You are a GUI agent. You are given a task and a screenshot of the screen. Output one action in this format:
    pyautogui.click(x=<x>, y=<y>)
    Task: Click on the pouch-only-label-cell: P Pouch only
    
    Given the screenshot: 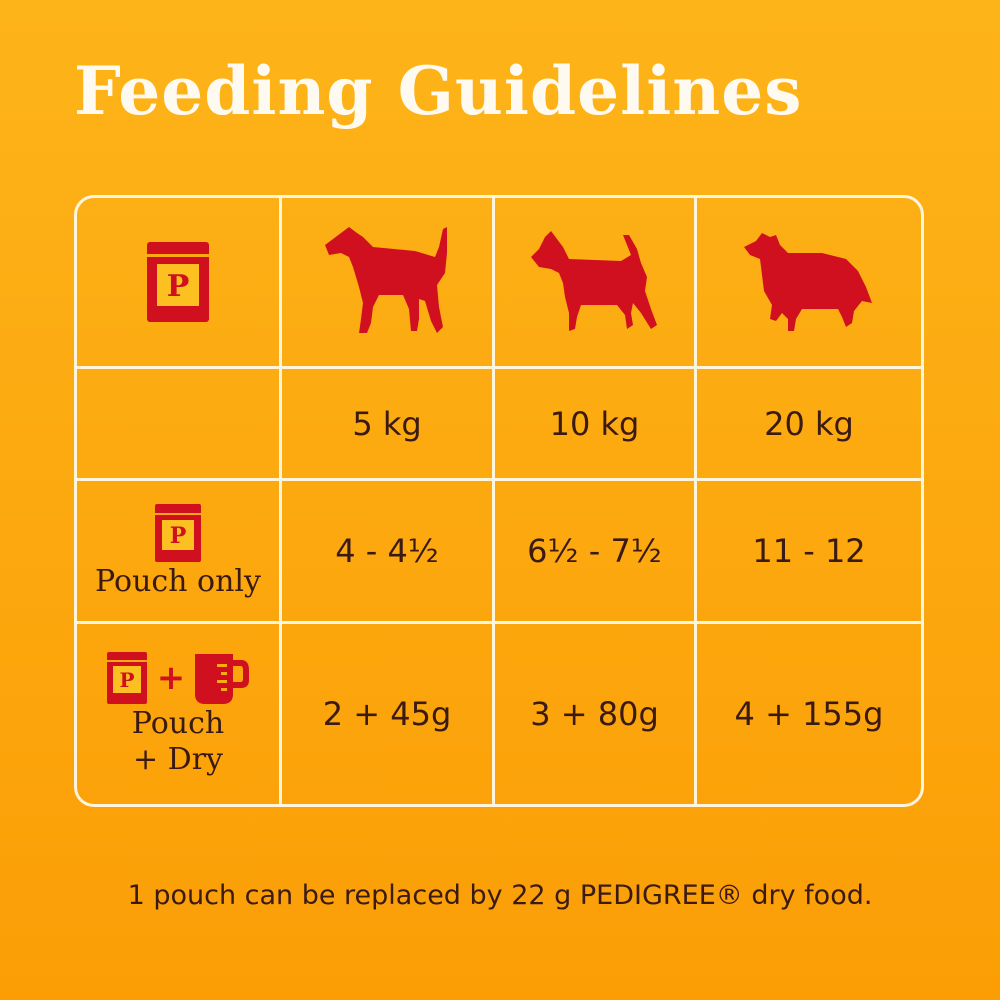 What is the action you would take?
    pyautogui.click(x=178, y=551)
    